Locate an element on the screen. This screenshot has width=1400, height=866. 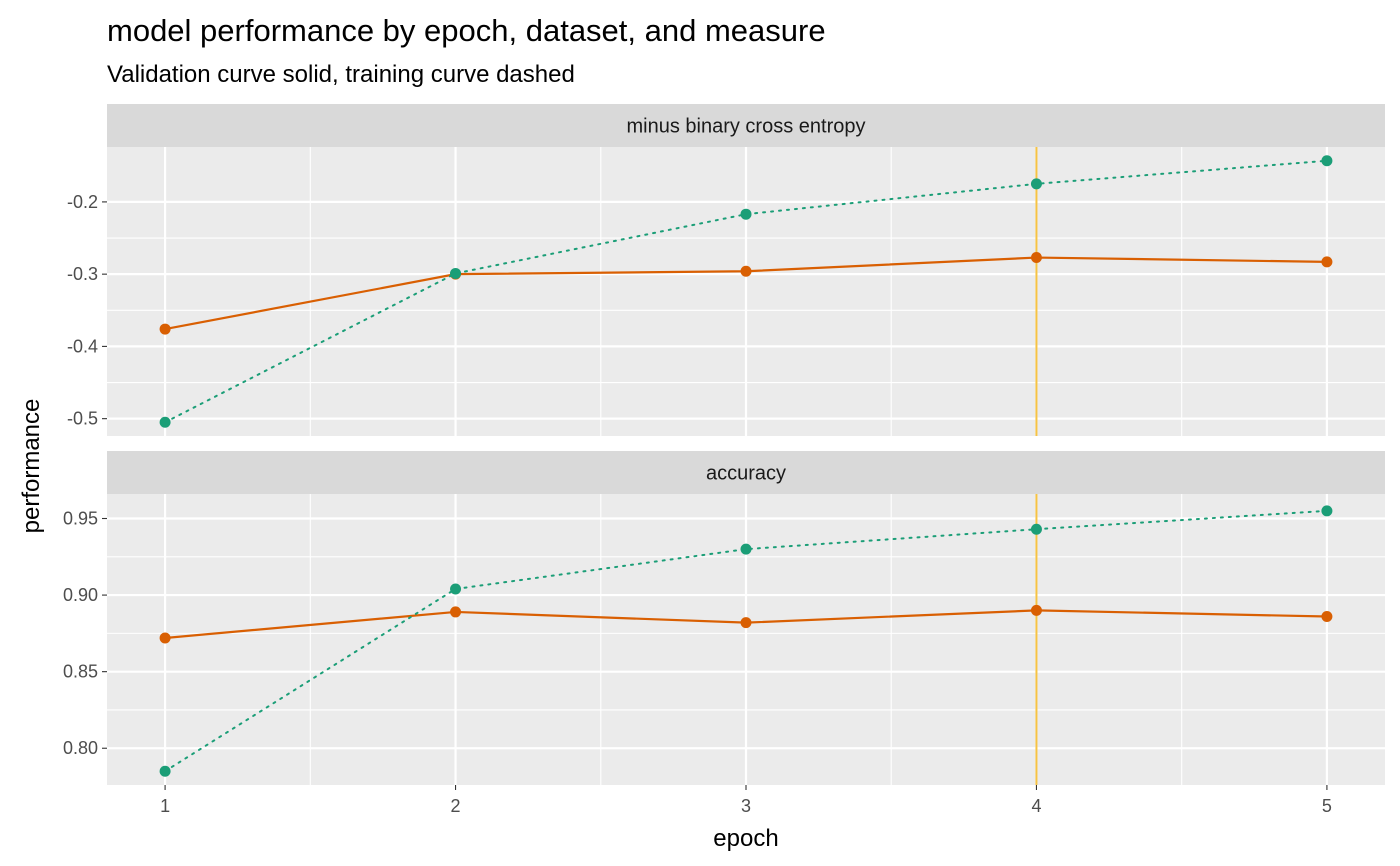
y-tick-label: -0.5 is located at coordinates (82, 419).